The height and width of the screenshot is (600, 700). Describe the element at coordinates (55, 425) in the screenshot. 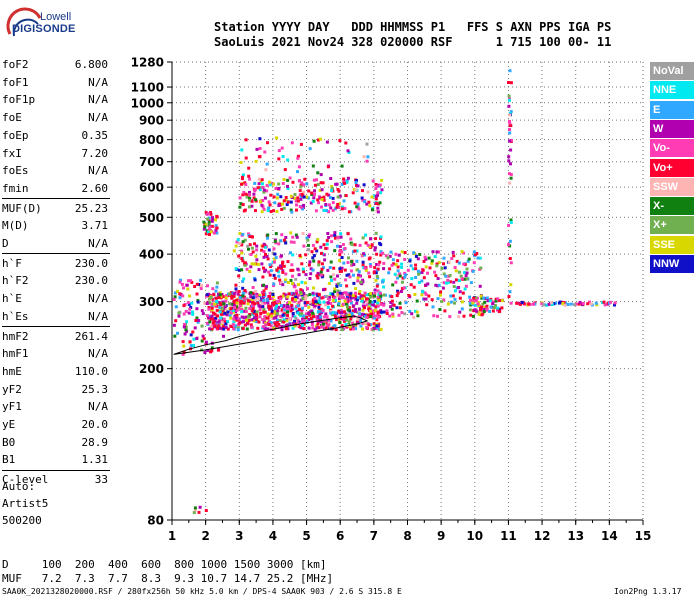

I see `param-row-ye: yE 20.0` at that location.